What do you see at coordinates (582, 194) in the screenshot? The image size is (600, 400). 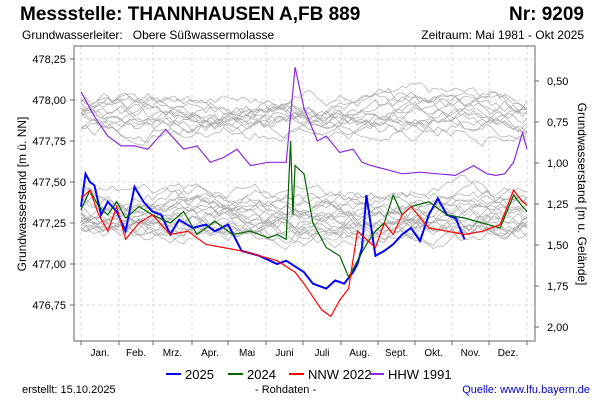 I see `y2-axis-label: Grundwasserstand [m u. Gelände]` at bounding box center [582, 194].